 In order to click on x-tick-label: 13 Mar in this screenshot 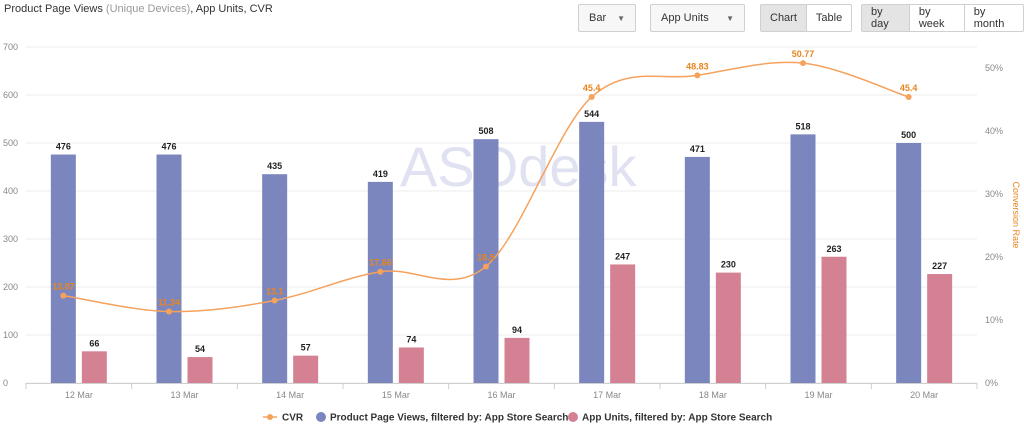, I will do `click(184, 395)`.